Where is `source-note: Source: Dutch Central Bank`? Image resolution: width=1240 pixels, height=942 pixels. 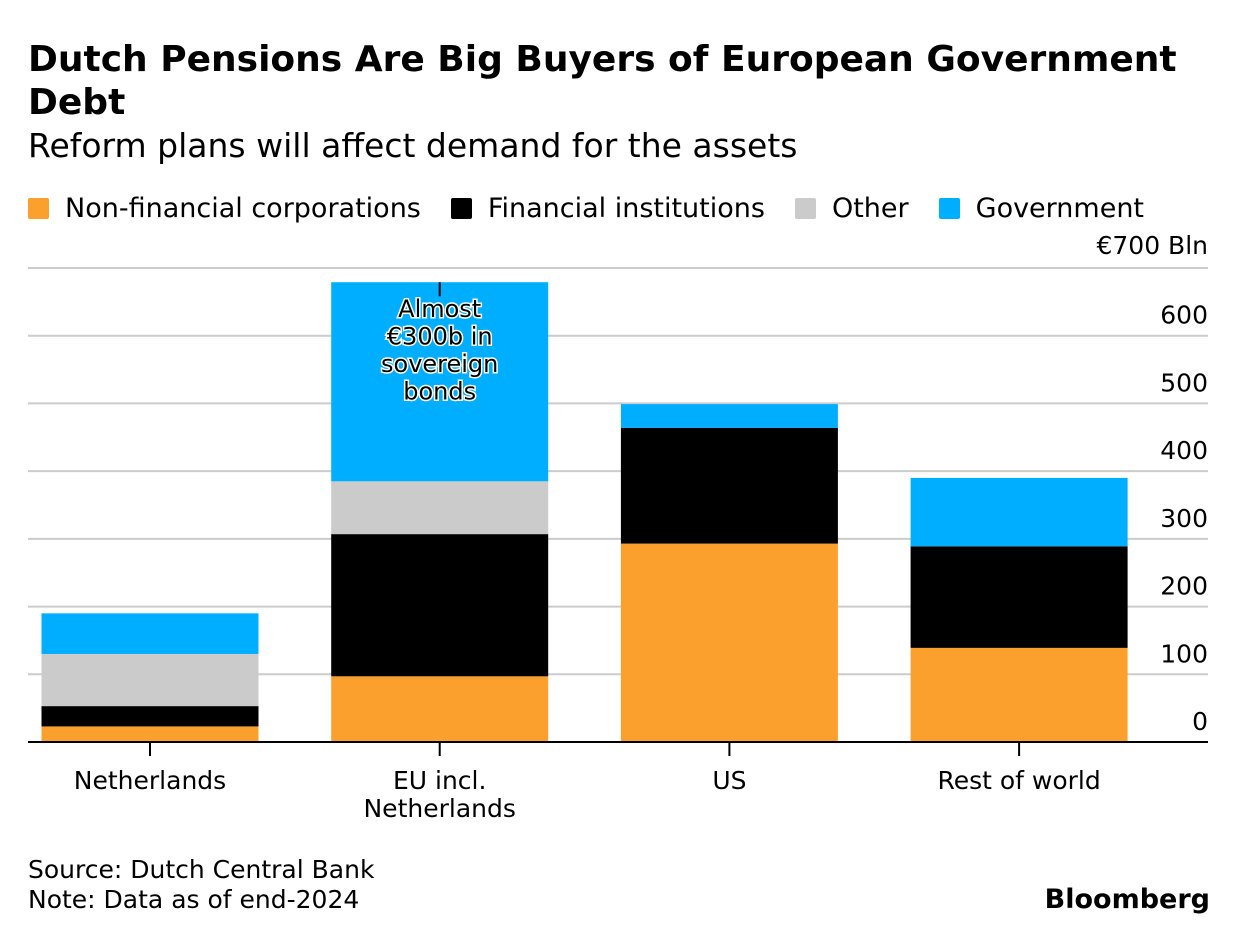
source-note: Source: Dutch Central Bank is located at coordinates (201, 869).